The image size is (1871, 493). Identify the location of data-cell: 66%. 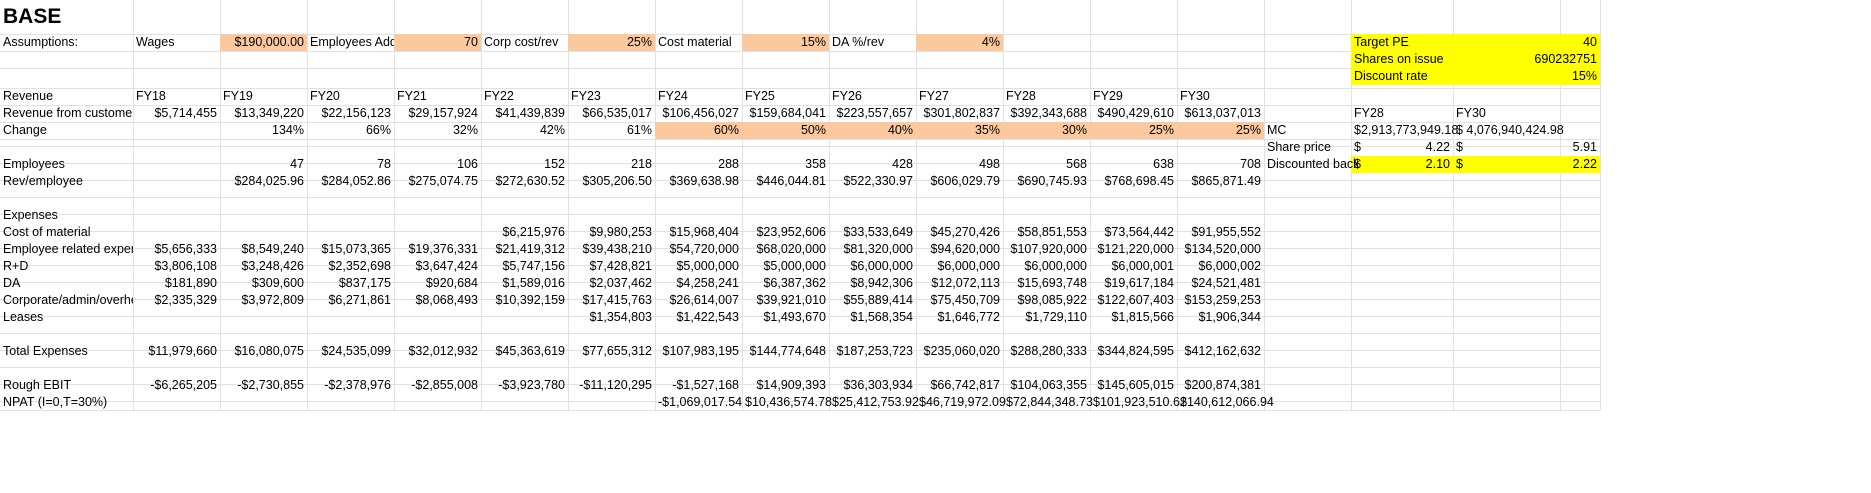
(378, 130).